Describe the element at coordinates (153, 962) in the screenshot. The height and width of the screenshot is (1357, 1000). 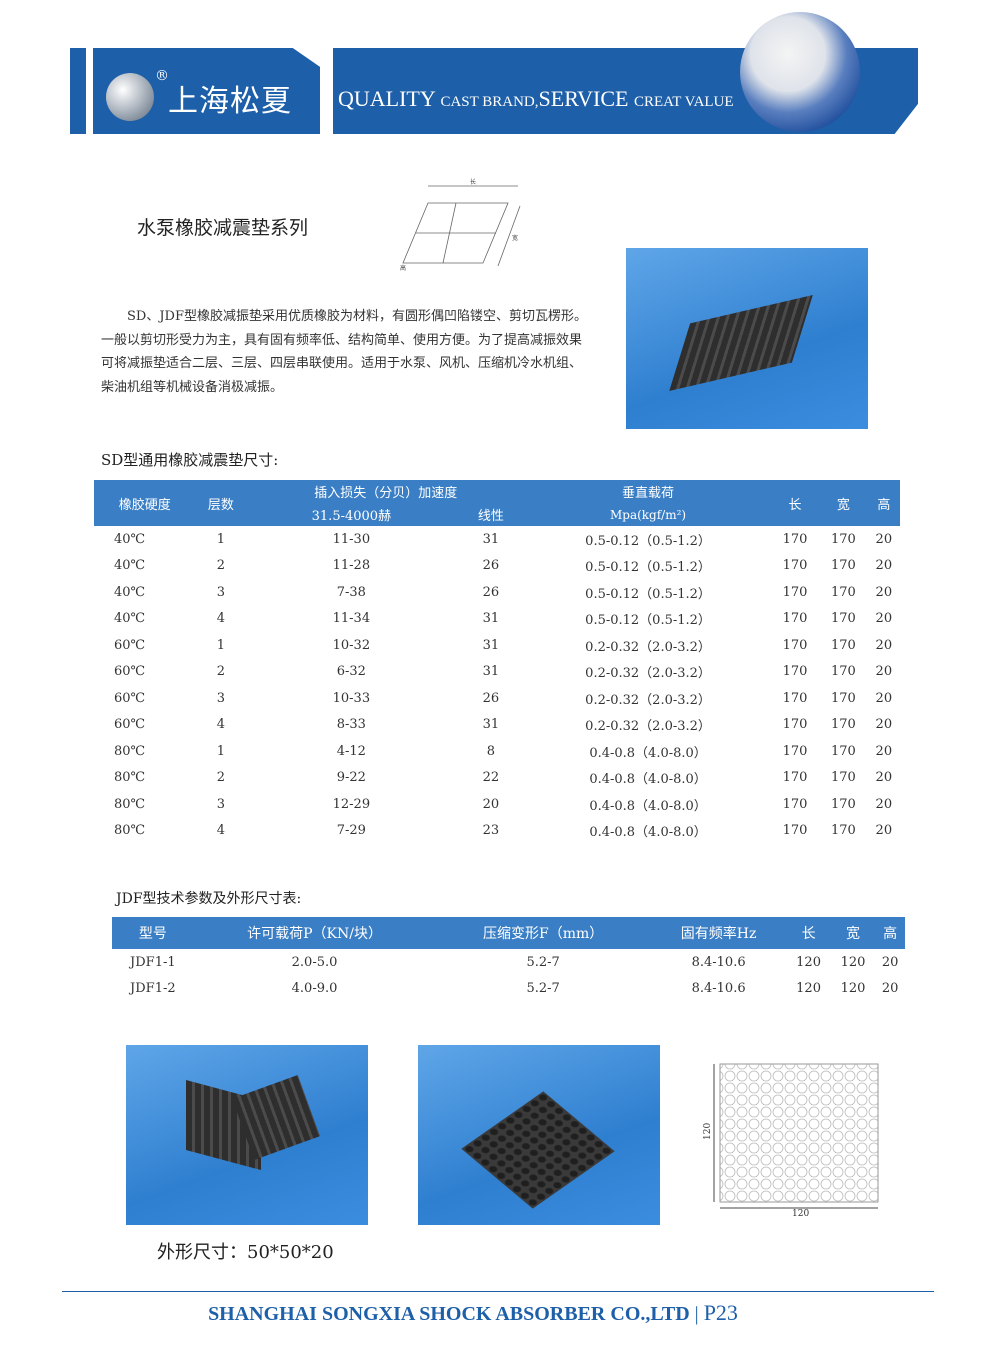
I see `table-cell: JDF1-1` at that location.